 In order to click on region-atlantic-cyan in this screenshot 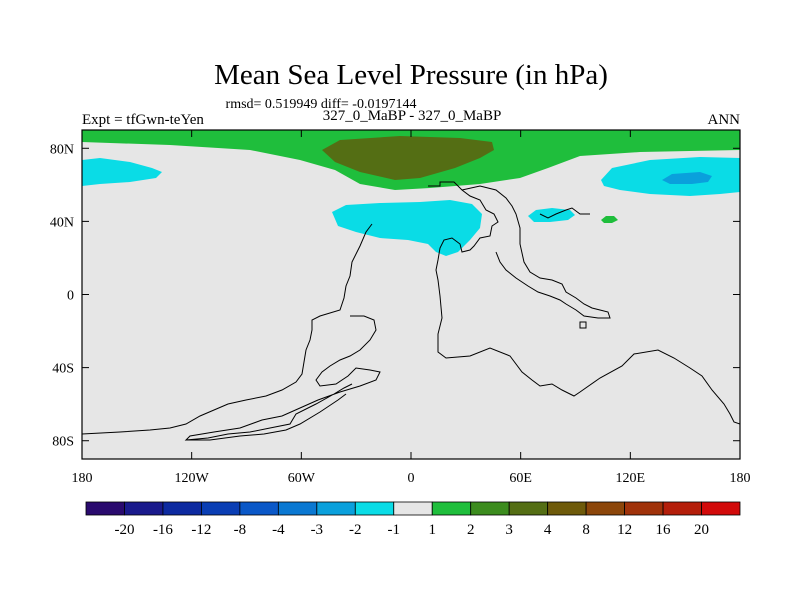, I will do `click(407, 228)`.